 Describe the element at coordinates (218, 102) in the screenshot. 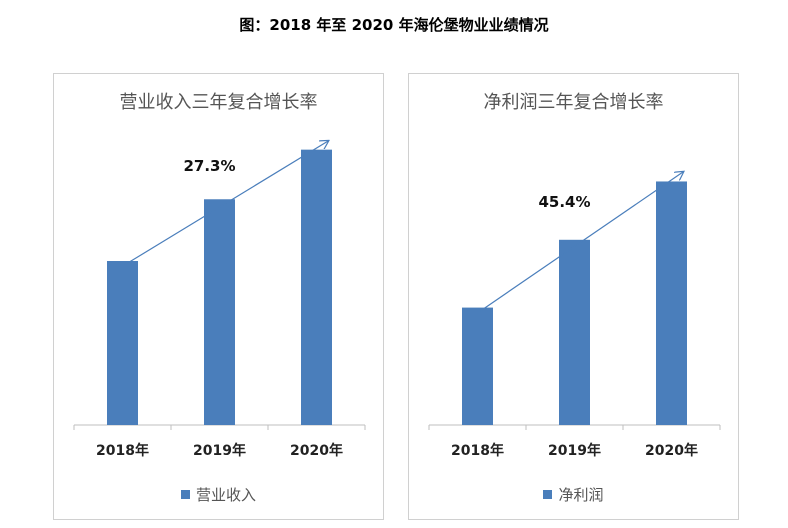

I see `chart-title: 营业收入三年复合增长率` at that location.